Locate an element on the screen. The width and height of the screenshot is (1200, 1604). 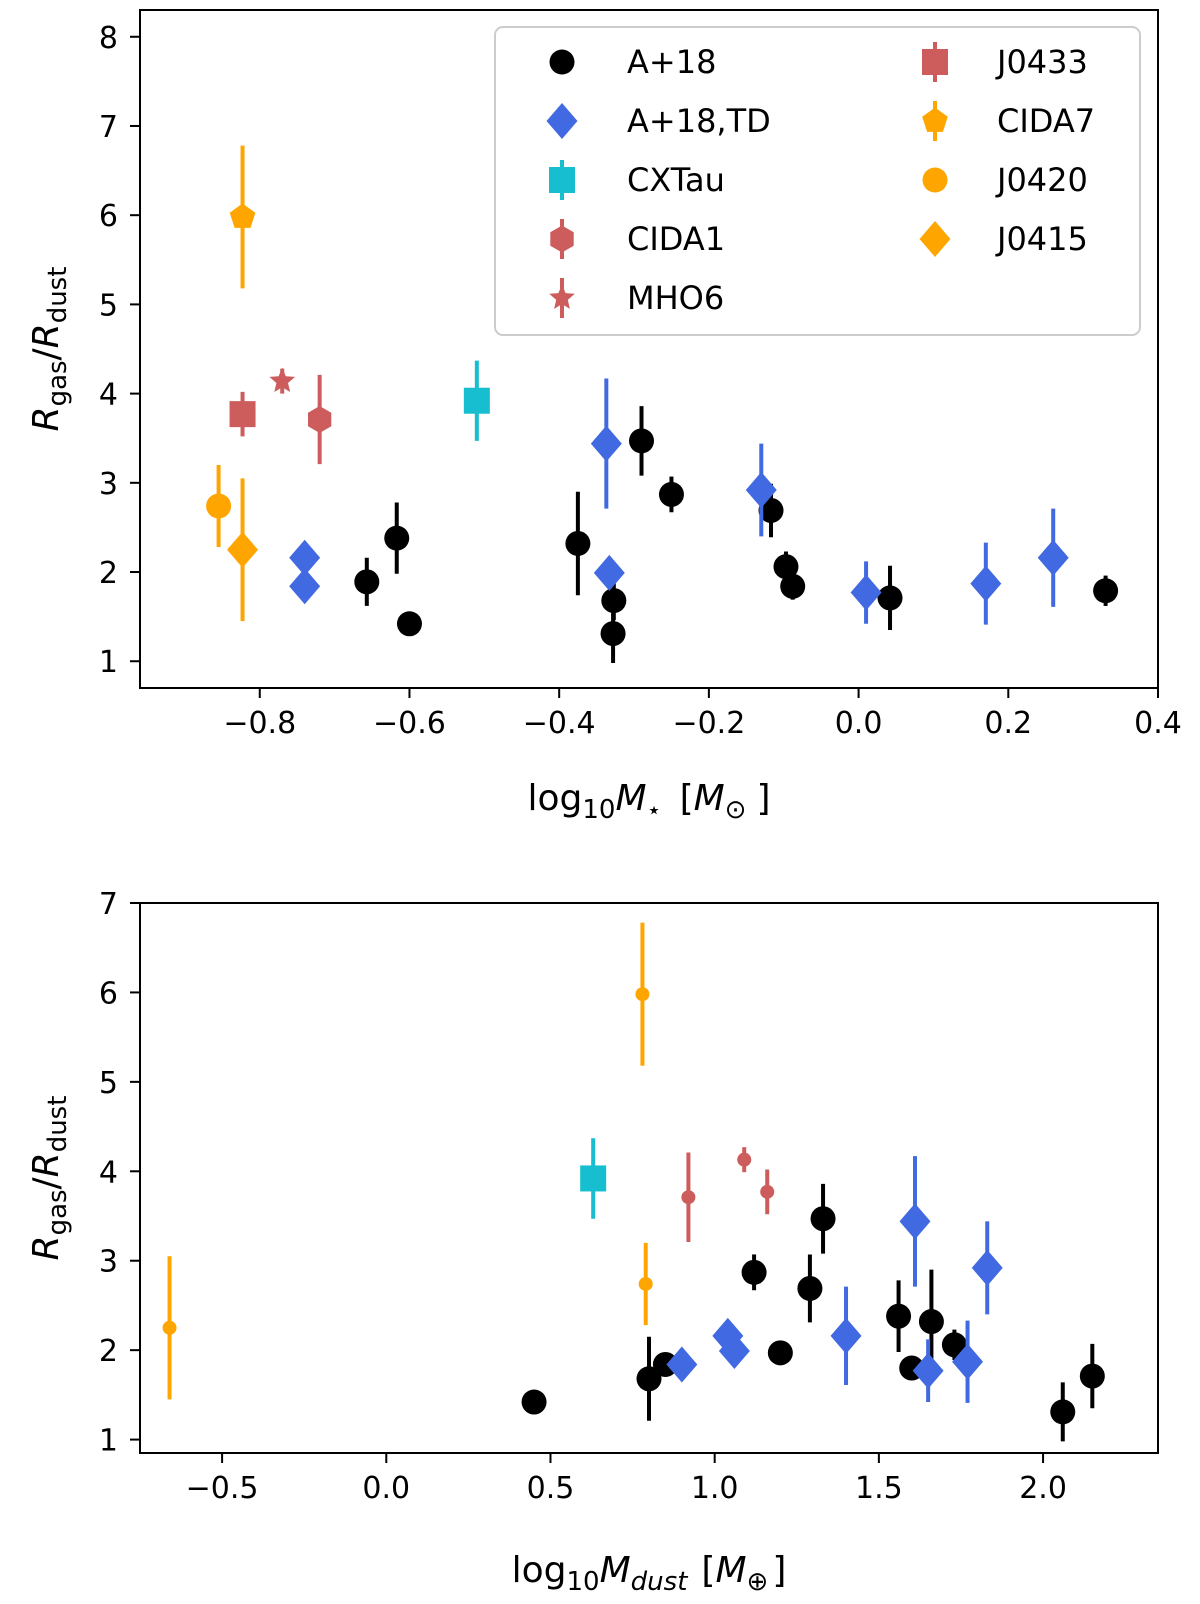
point-j0433 is located at coordinates (767, 1191).